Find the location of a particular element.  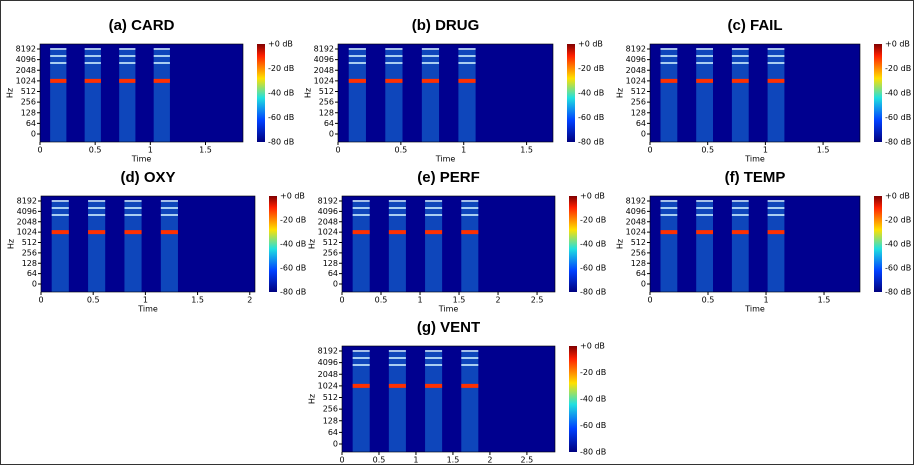

panel-title: (b) DRUG is located at coordinates (446, 25).